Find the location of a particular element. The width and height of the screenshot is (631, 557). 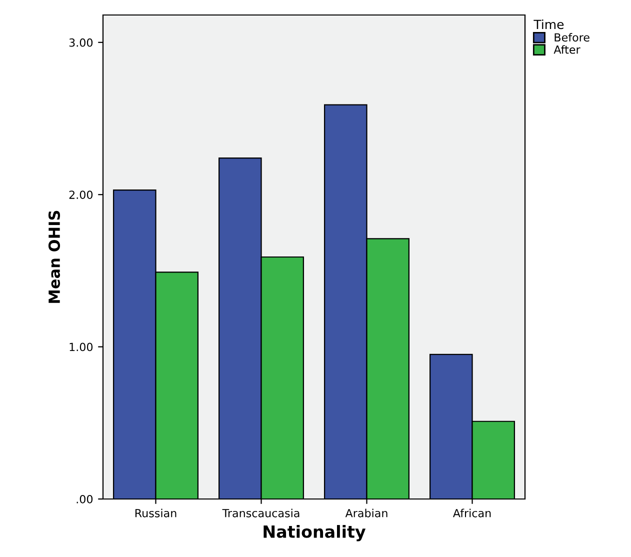

x-tick-label: African is located at coordinates (471, 513).